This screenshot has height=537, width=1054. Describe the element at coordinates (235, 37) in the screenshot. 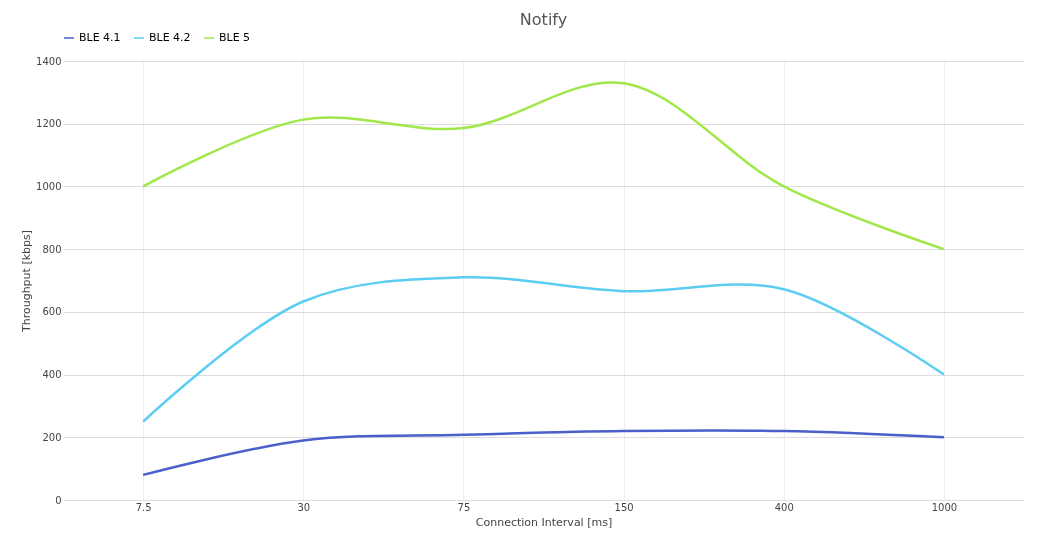

I see `legend-label: BLE 5` at that location.